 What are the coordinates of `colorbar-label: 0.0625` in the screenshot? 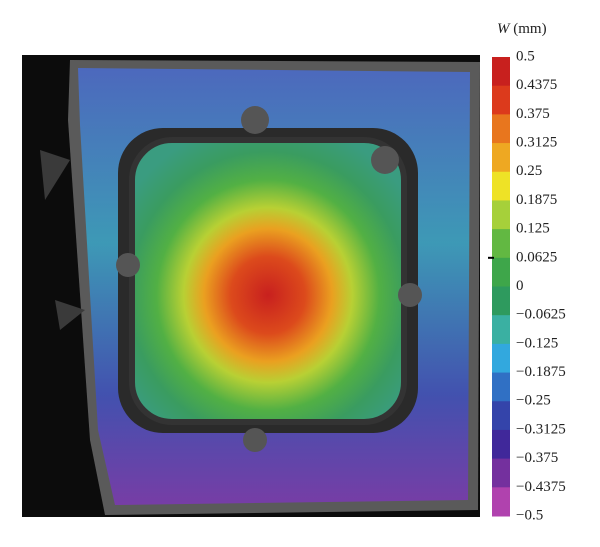 It's located at (536, 257).